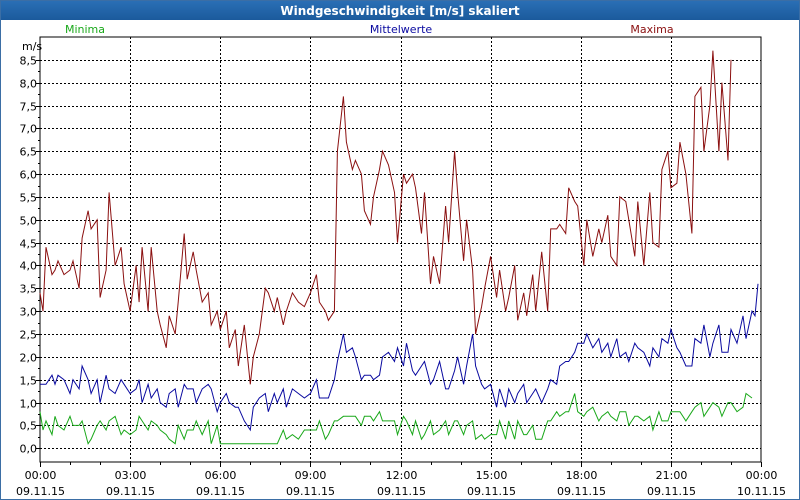 The height and width of the screenshot is (500, 800). What do you see at coordinates (29, 221) in the screenshot?
I see `y-tick-label: 5,0` at bounding box center [29, 221].